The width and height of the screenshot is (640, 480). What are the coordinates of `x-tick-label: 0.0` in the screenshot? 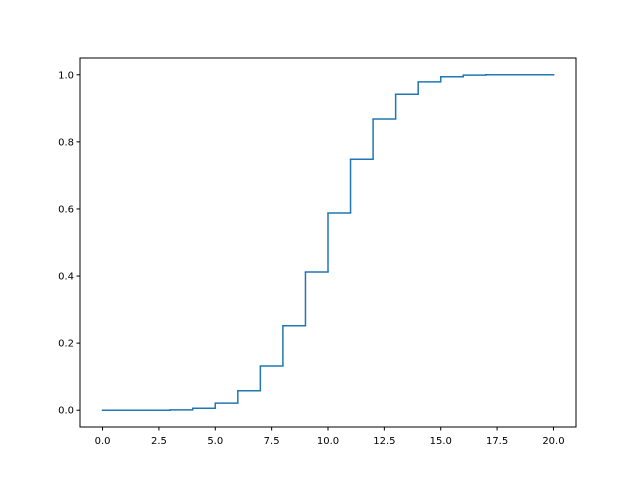 It's located at (103, 441).